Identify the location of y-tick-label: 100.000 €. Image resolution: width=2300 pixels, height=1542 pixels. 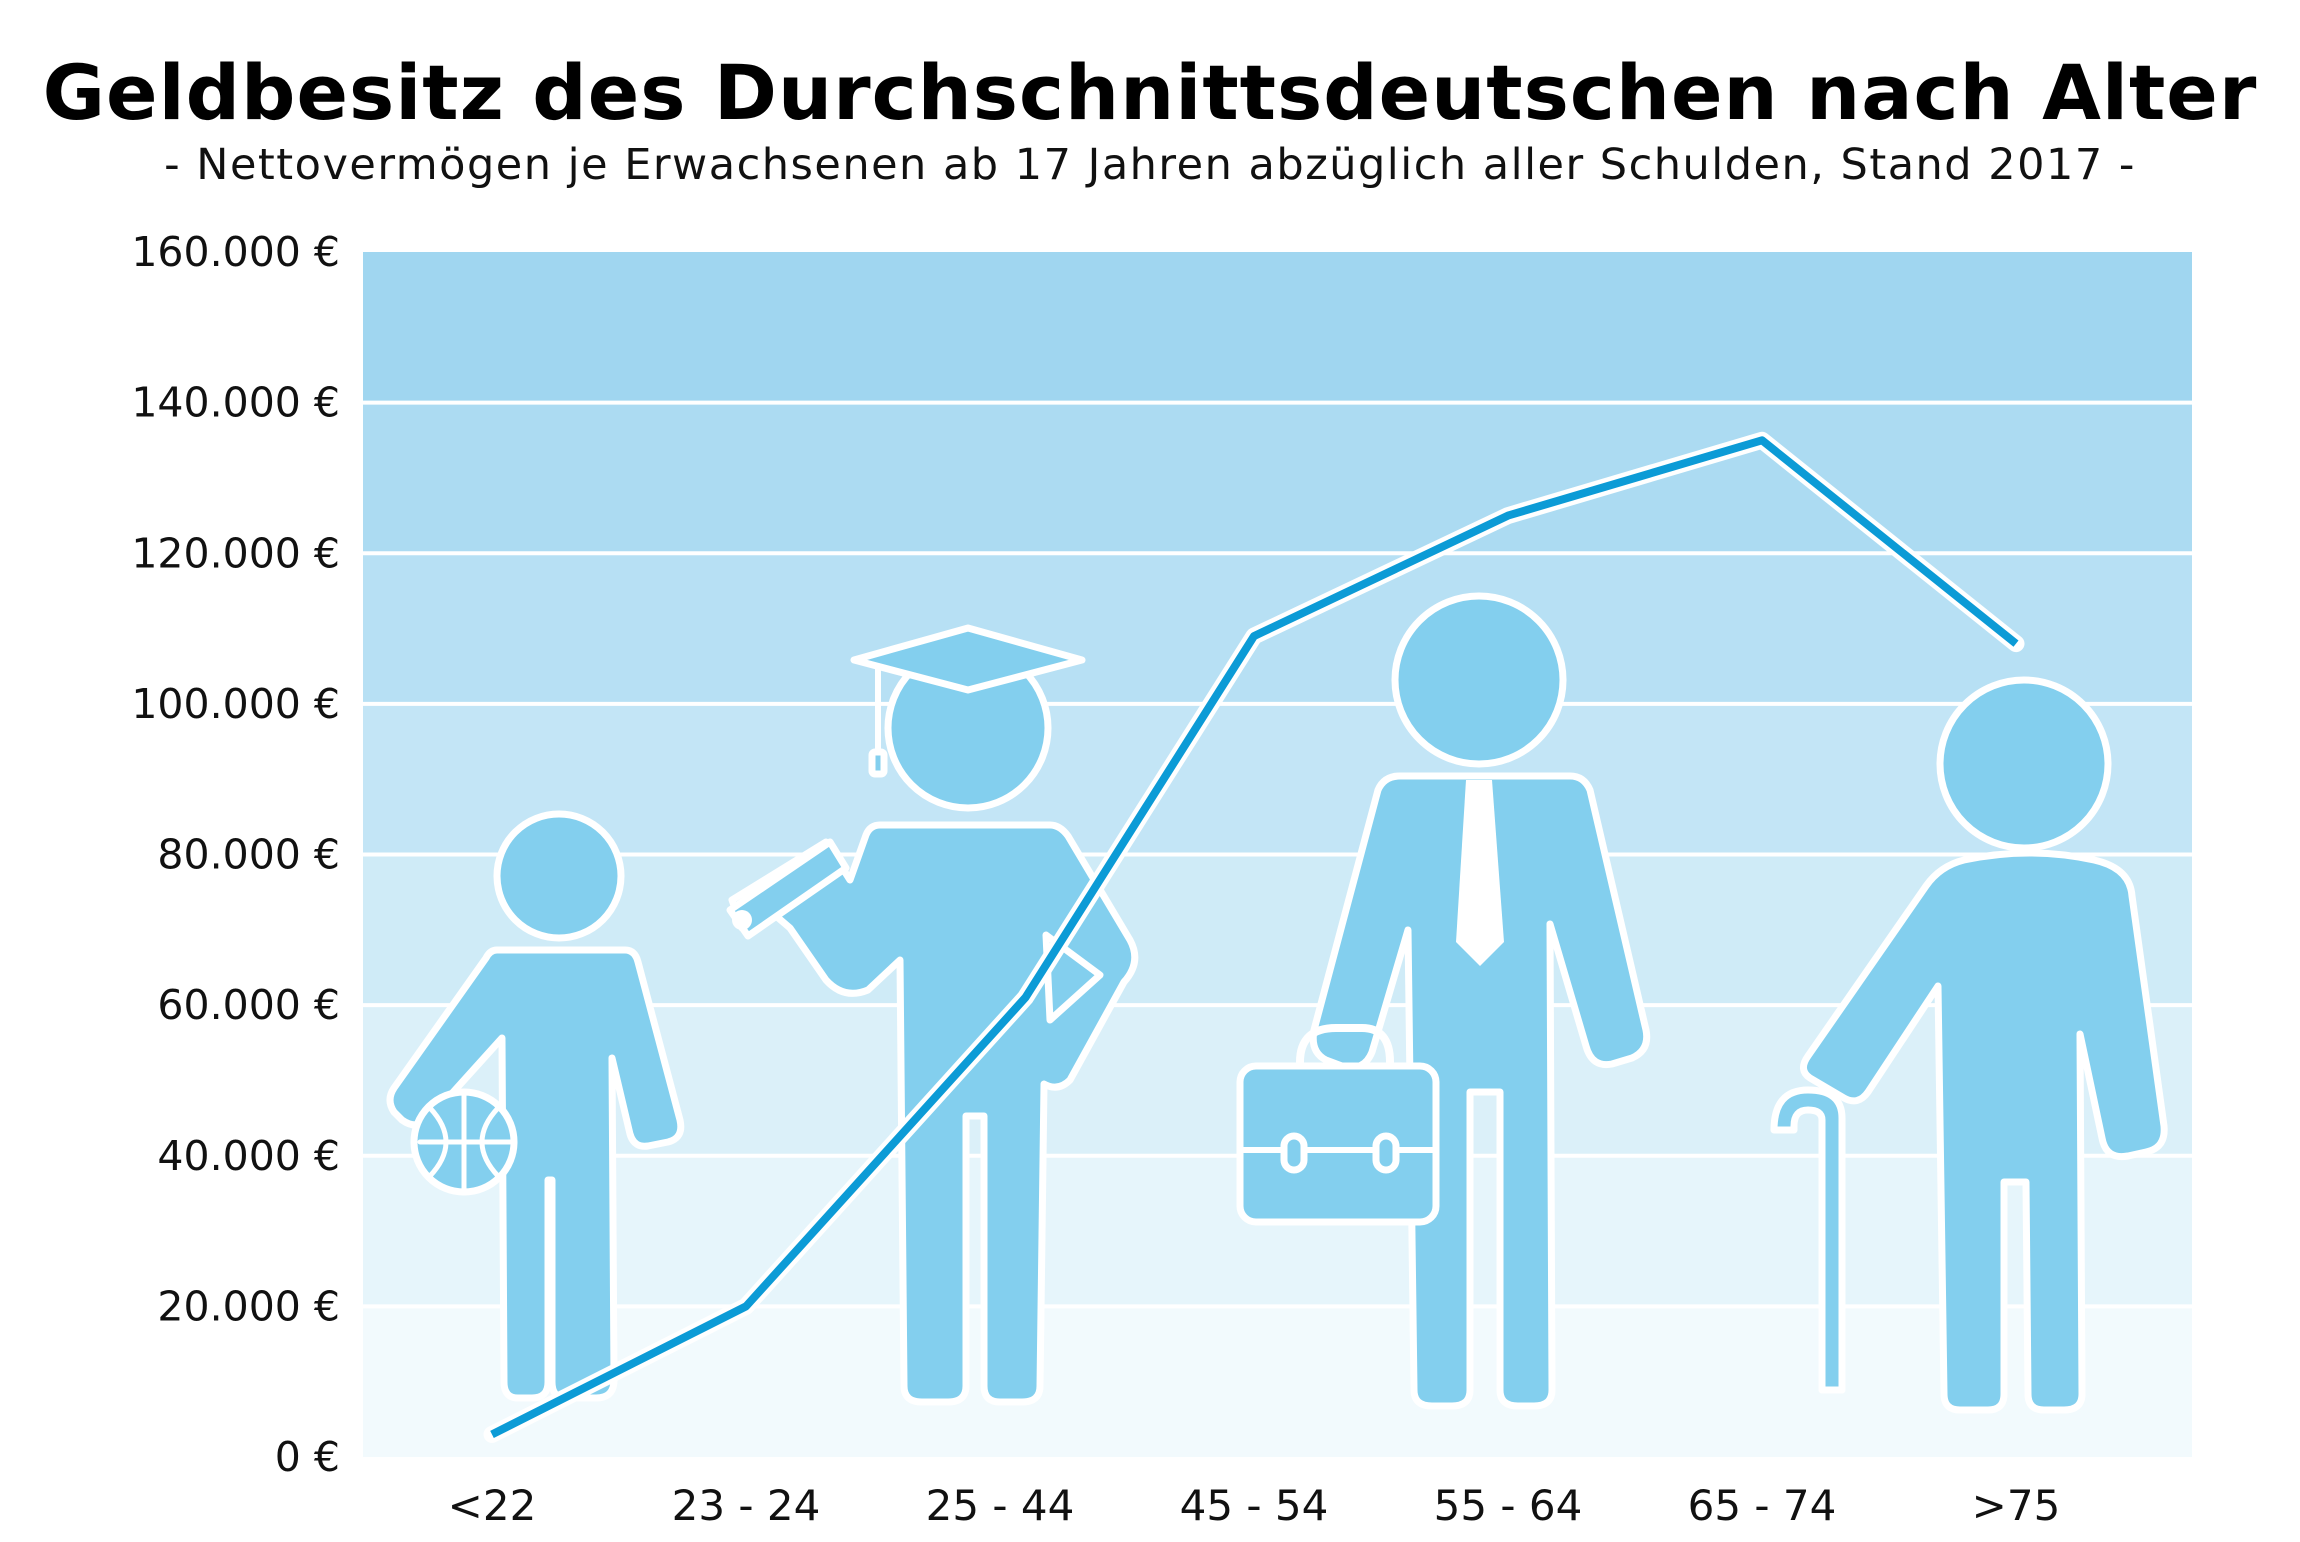
(235, 704).